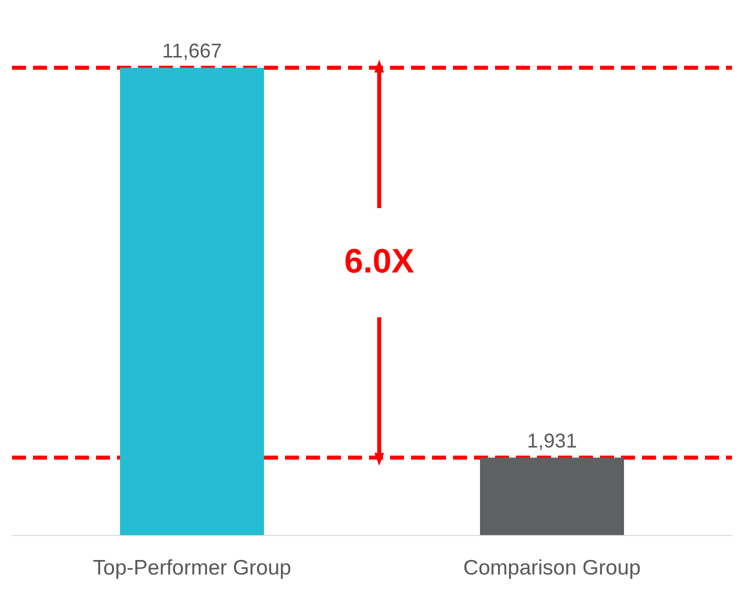  I want to click on x-tick-label: Comparison Group, so click(552, 568).